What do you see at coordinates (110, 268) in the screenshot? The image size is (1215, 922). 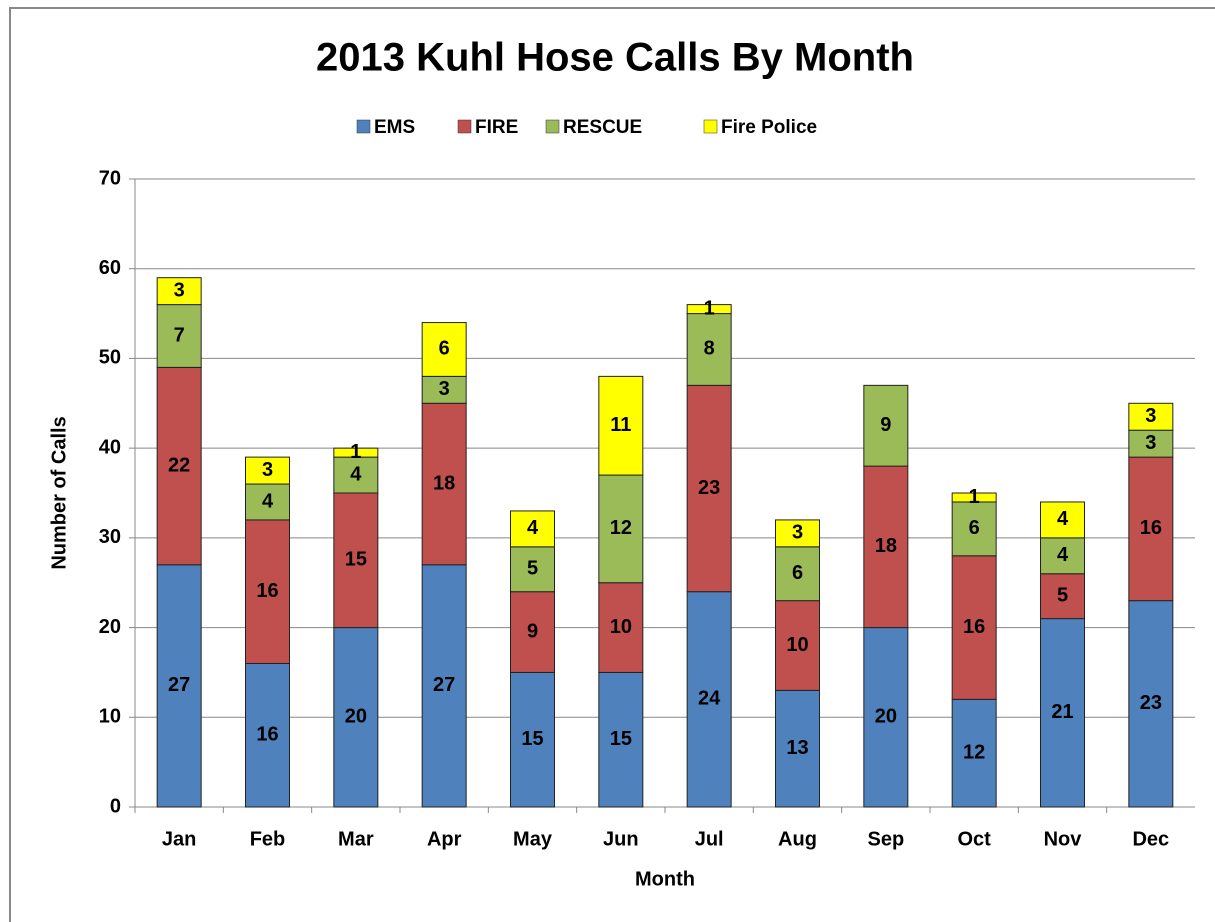 I see `y-tick-label: 60` at bounding box center [110, 268].